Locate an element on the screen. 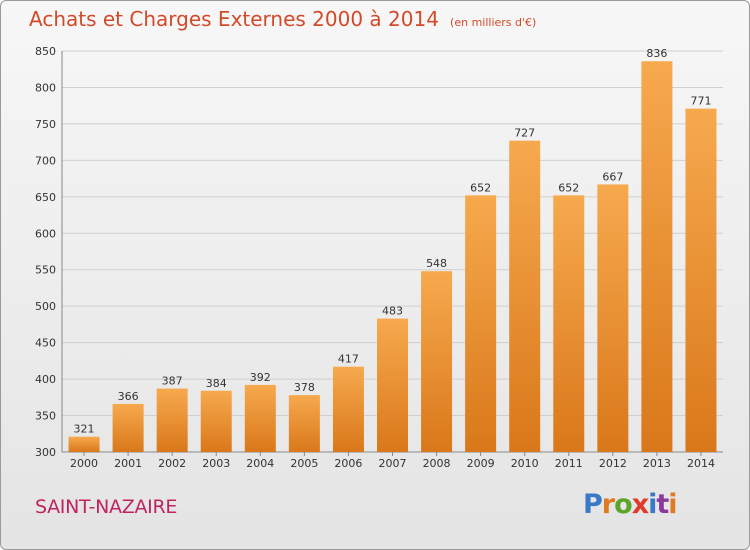 The image size is (750, 550). data-label: 771 is located at coordinates (700, 101).